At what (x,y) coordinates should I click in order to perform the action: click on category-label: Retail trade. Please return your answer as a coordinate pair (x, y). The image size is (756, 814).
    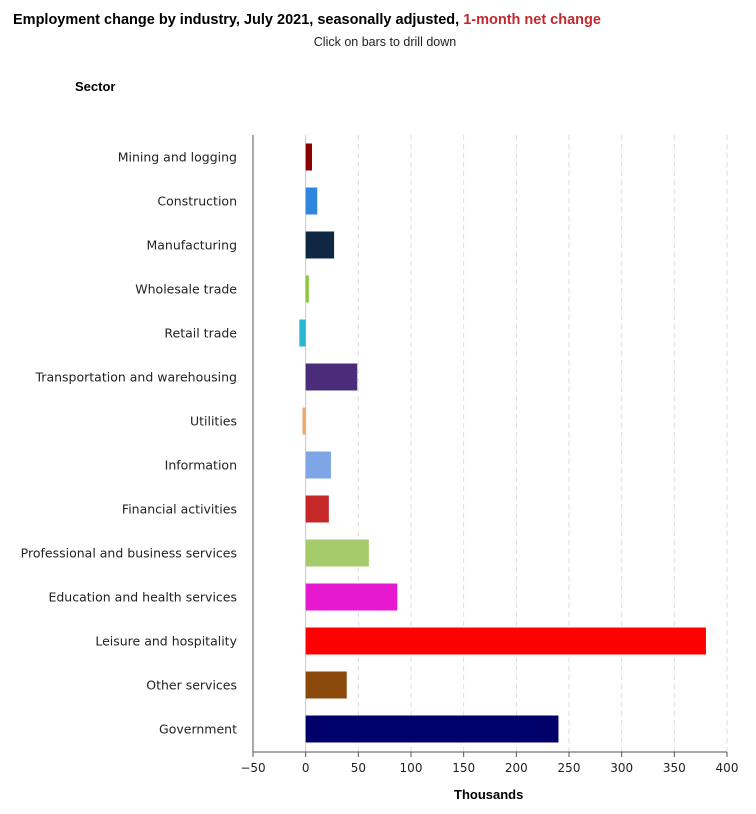
    Looking at the image, I should click on (200, 333).